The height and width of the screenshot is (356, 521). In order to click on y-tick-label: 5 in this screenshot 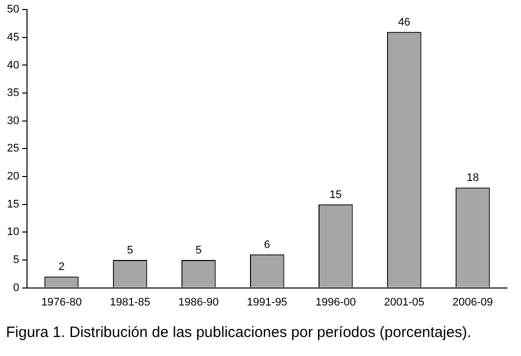, I will do `click(16, 260)`.